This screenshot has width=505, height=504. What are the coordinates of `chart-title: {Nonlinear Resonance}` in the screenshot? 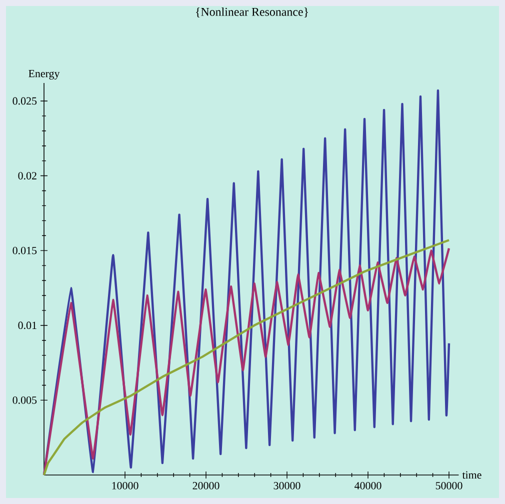 It's located at (252, 13).